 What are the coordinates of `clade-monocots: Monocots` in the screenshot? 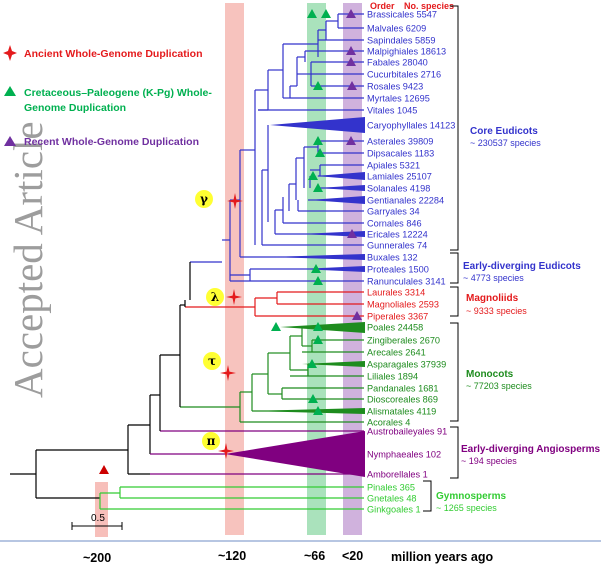 It's located at (490, 374).